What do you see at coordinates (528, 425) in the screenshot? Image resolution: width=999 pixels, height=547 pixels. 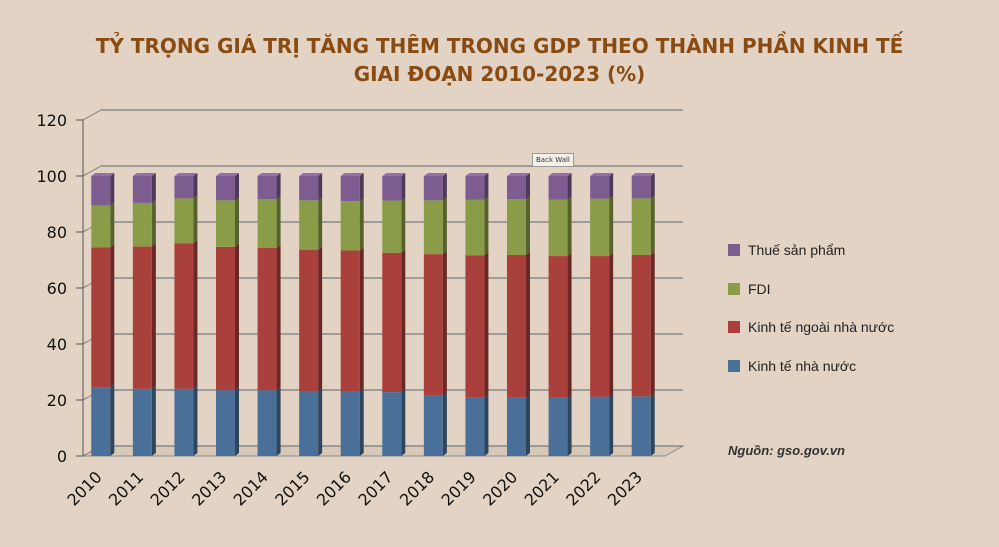 I see `bar-2020-series-0-side` at bounding box center [528, 425].